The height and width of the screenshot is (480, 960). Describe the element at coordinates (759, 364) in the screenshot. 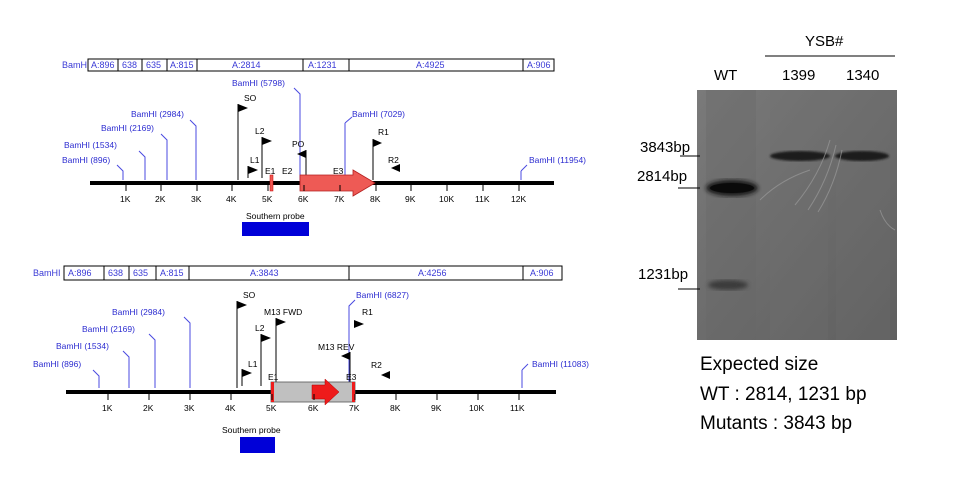

I see `expected-size-title: Expected size` at that location.